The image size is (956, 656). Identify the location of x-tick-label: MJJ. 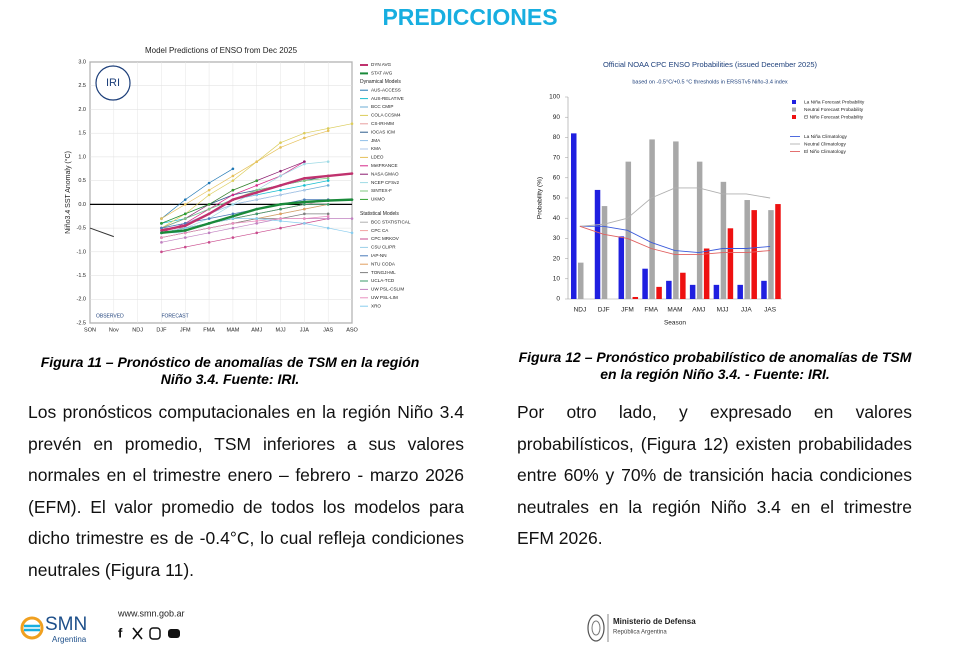
(280, 330).